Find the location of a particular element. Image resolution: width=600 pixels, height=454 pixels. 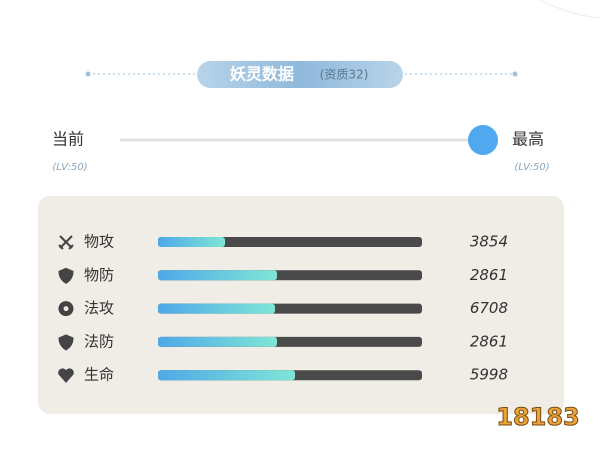

stat-name: 法防 is located at coordinates (99, 341).